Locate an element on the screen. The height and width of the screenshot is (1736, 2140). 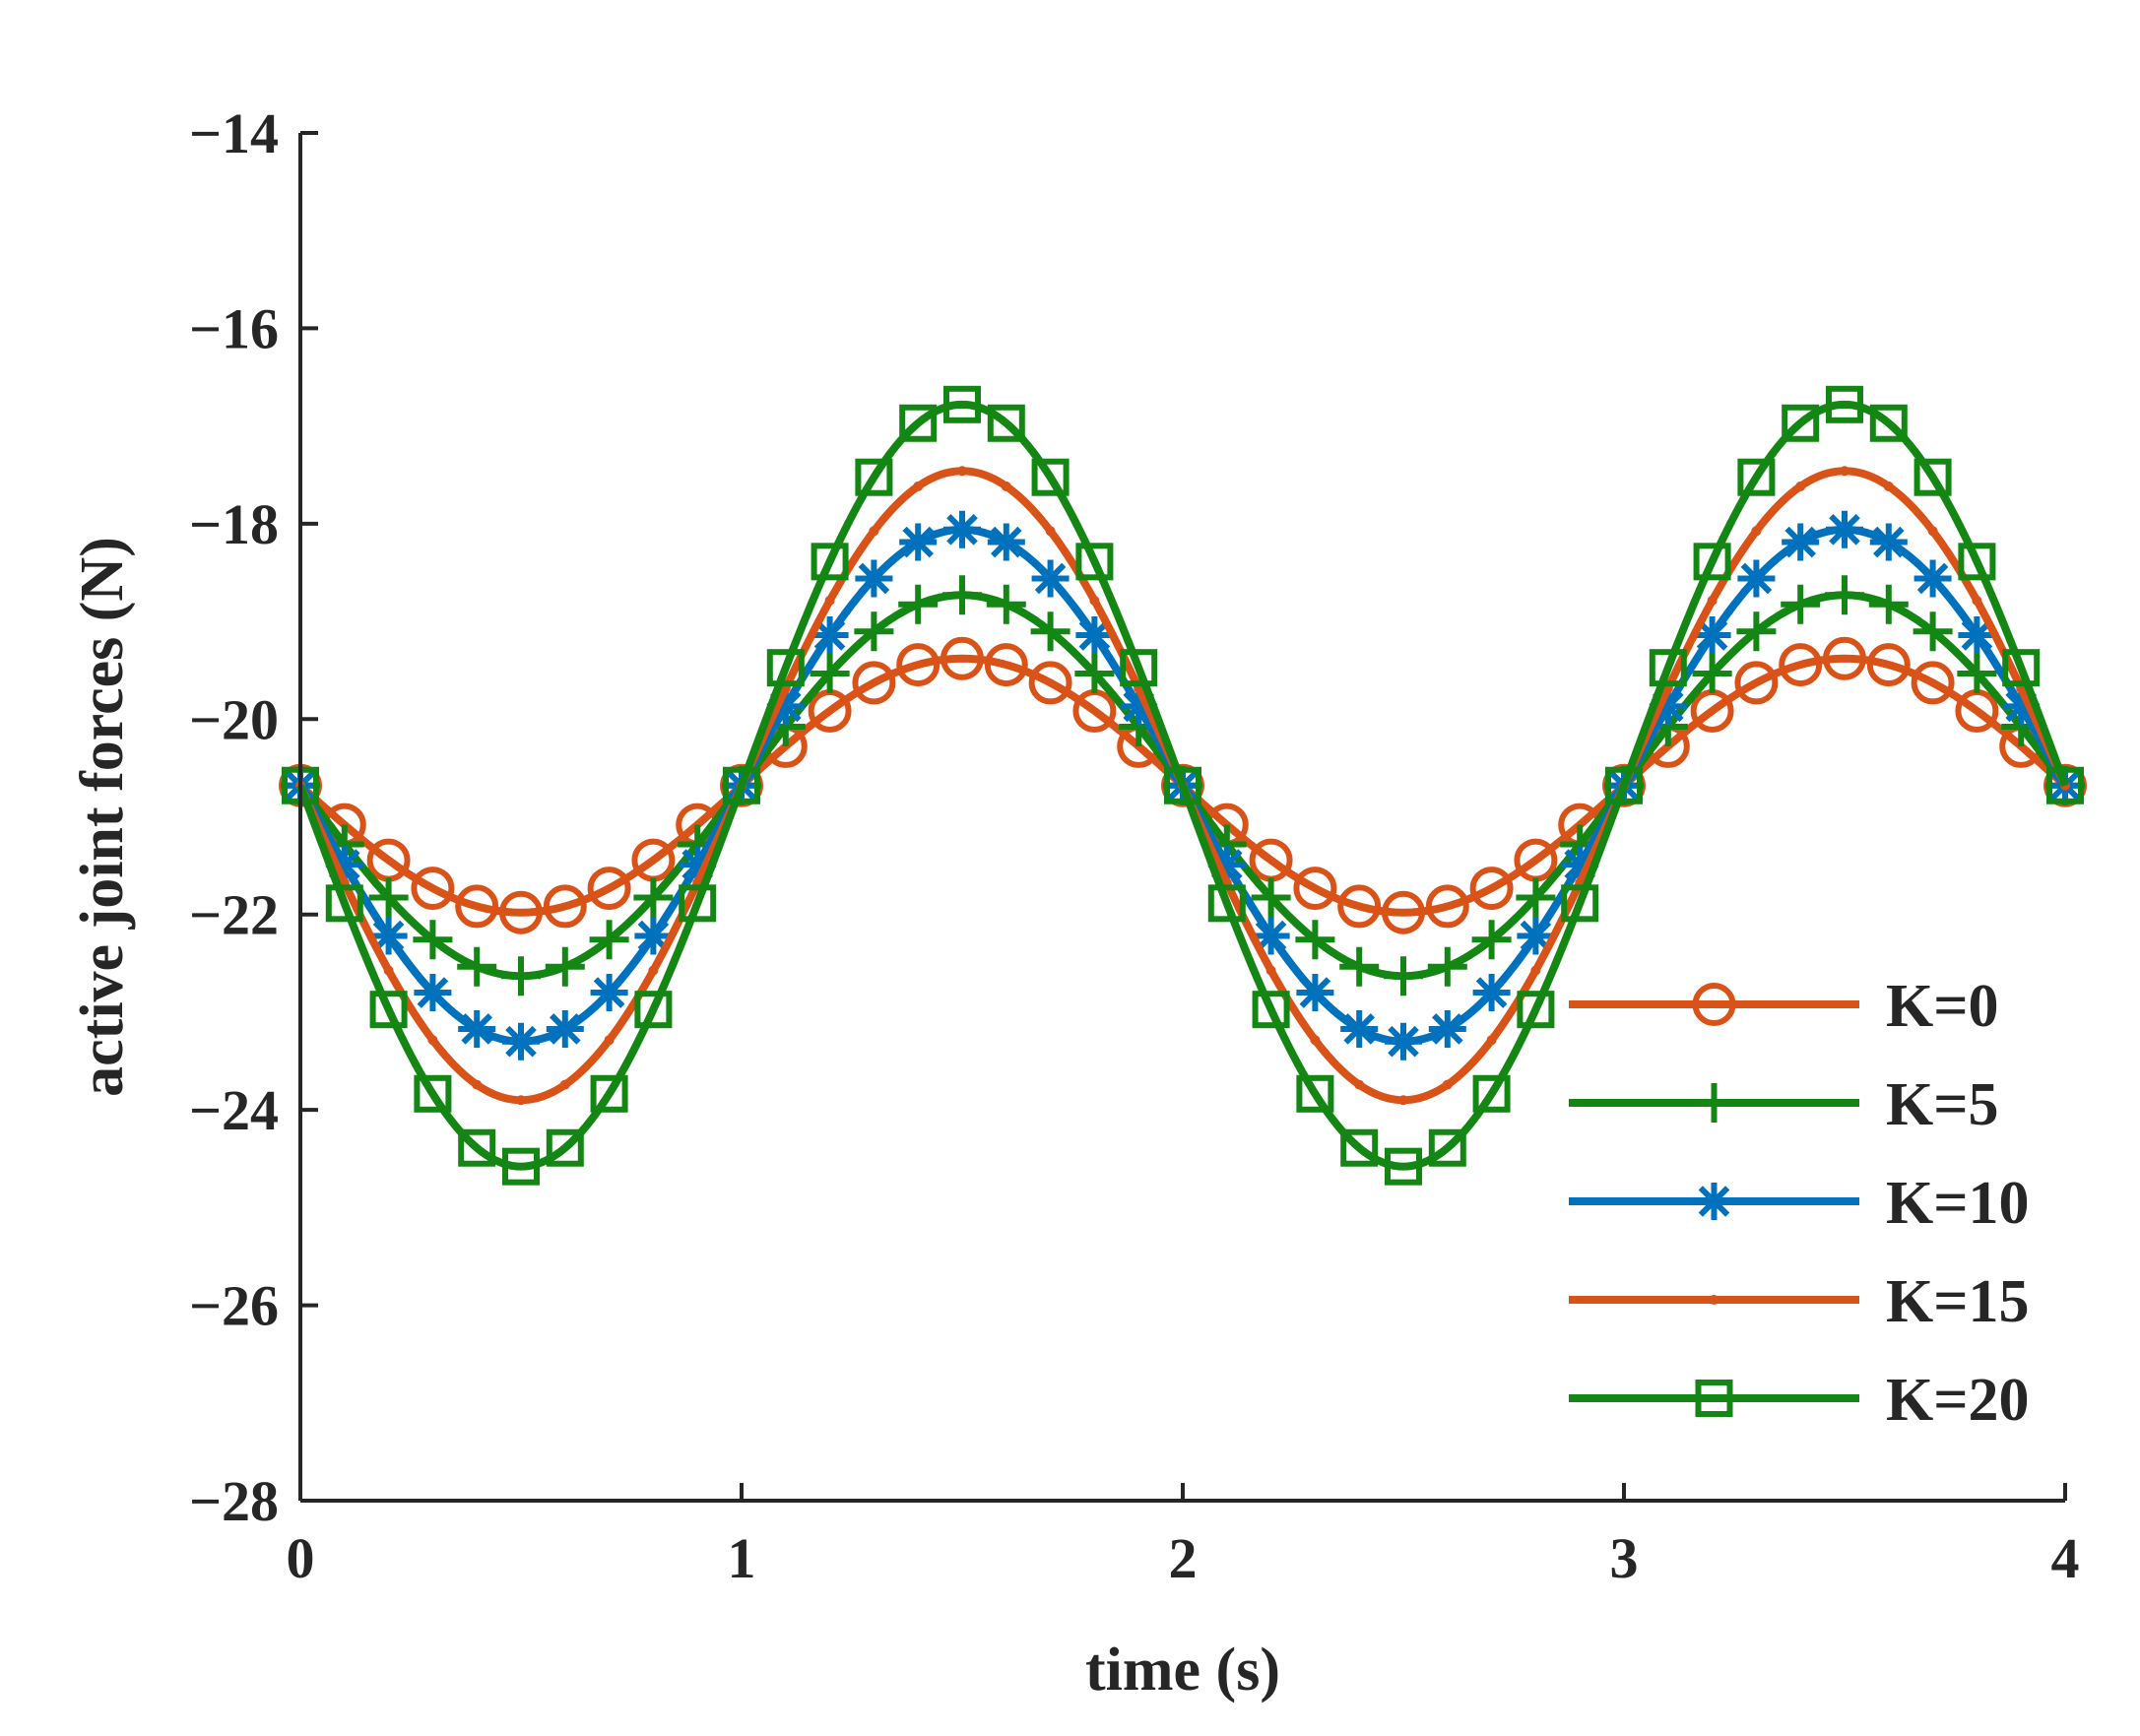
y-tick-label: −24 is located at coordinates (234, 1110).